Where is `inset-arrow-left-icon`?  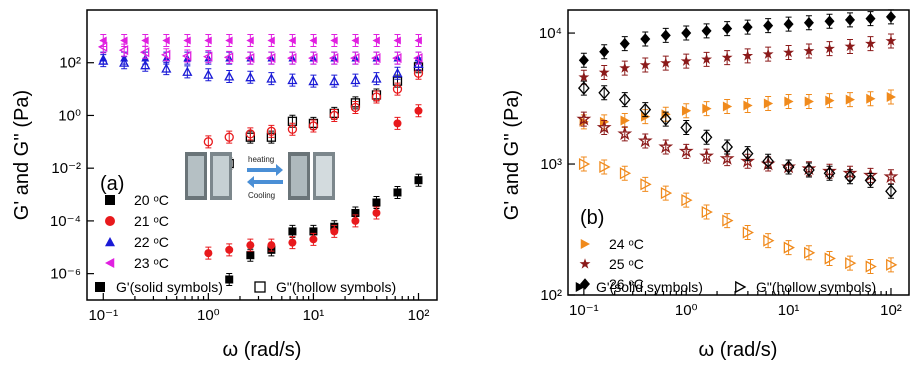
inset-arrow-left-icon is located at coordinates (265, 182).